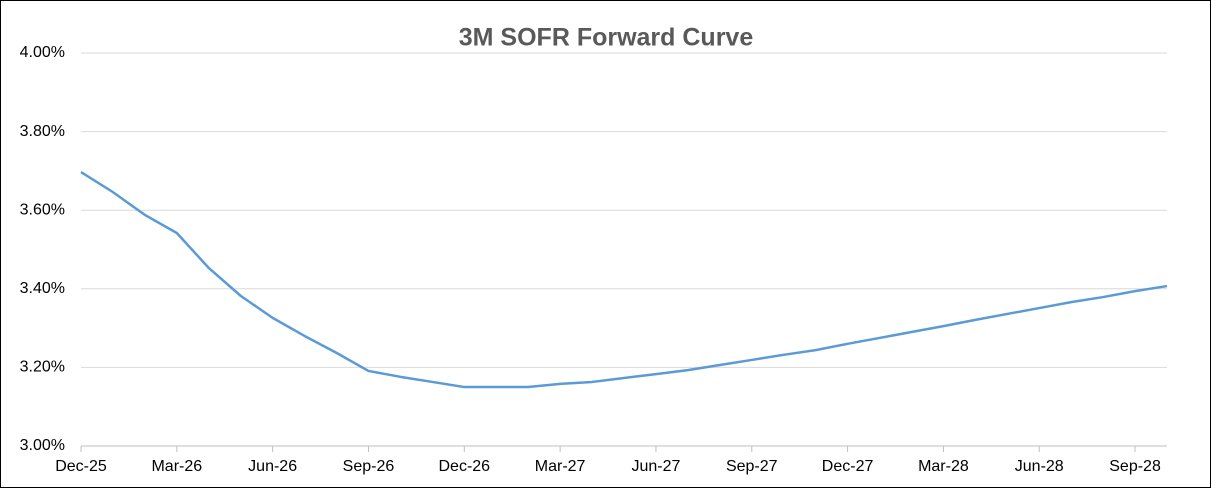 This screenshot has width=1211, height=488. I want to click on y-tick-label: 3.80%, so click(42, 131).